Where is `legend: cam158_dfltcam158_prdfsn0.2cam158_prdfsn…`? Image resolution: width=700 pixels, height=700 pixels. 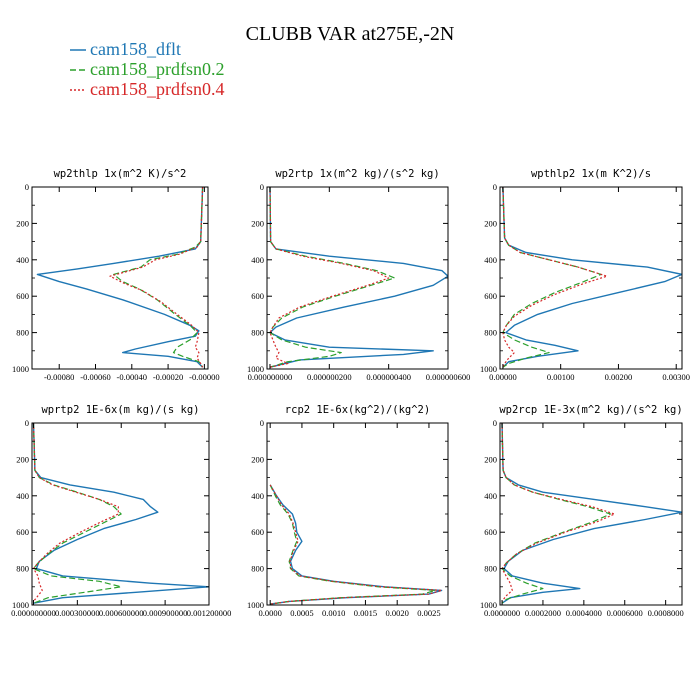
legend: cam158_dfltcam158_prdfsn0.2cam158_prdfsn… is located at coordinates (147, 69).